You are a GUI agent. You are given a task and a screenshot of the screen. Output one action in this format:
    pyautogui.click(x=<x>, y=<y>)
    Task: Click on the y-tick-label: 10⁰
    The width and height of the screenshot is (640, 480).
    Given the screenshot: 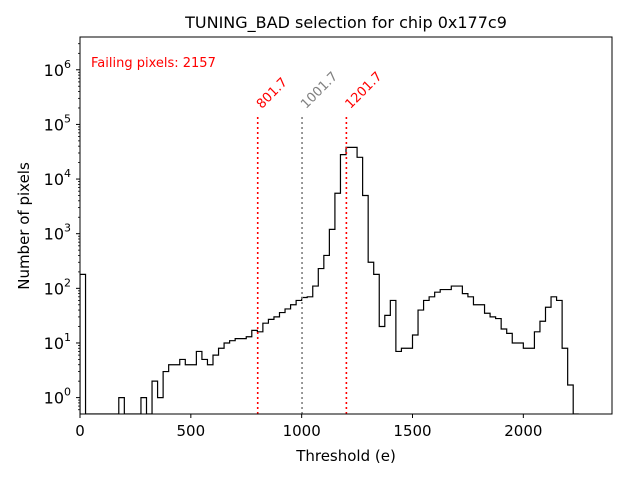 What is the action you would take?
    pyautogui.click(x=57, y=397)
    